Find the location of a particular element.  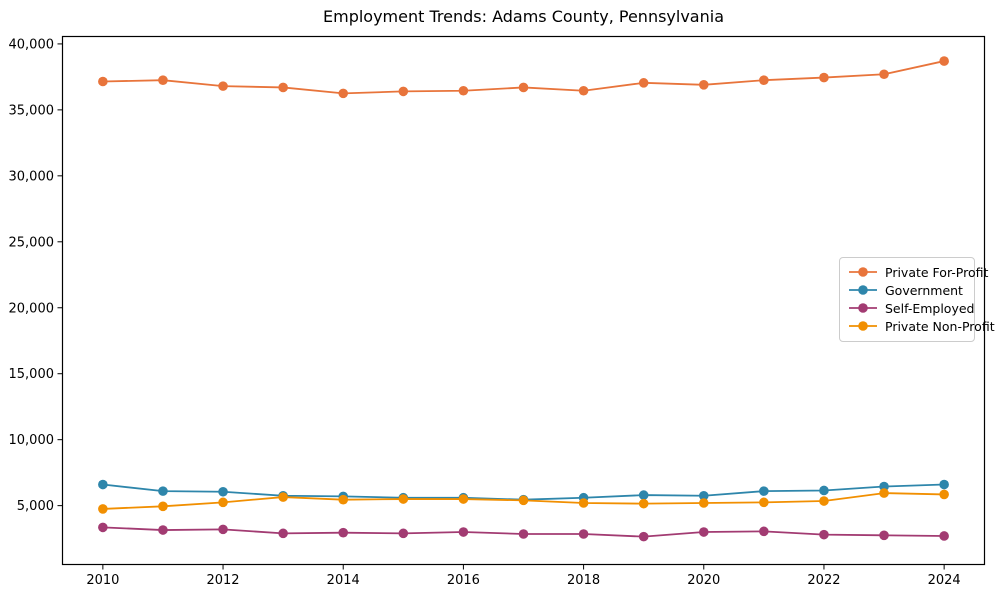

x-tick-label: 2018 is located at coordinates (583, 580).